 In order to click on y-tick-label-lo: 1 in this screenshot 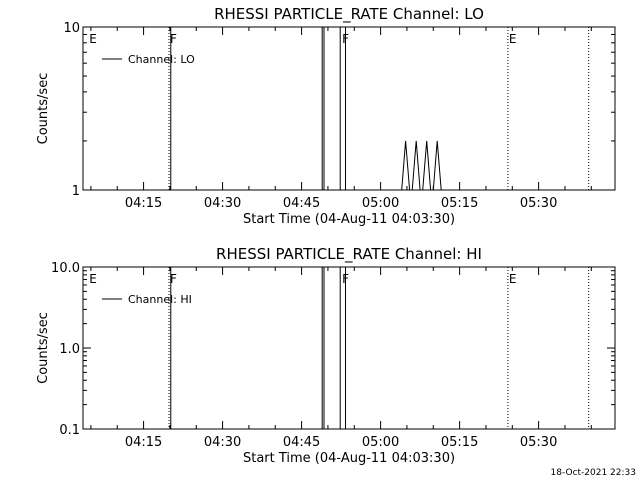, I will do `click(76, 191)`.